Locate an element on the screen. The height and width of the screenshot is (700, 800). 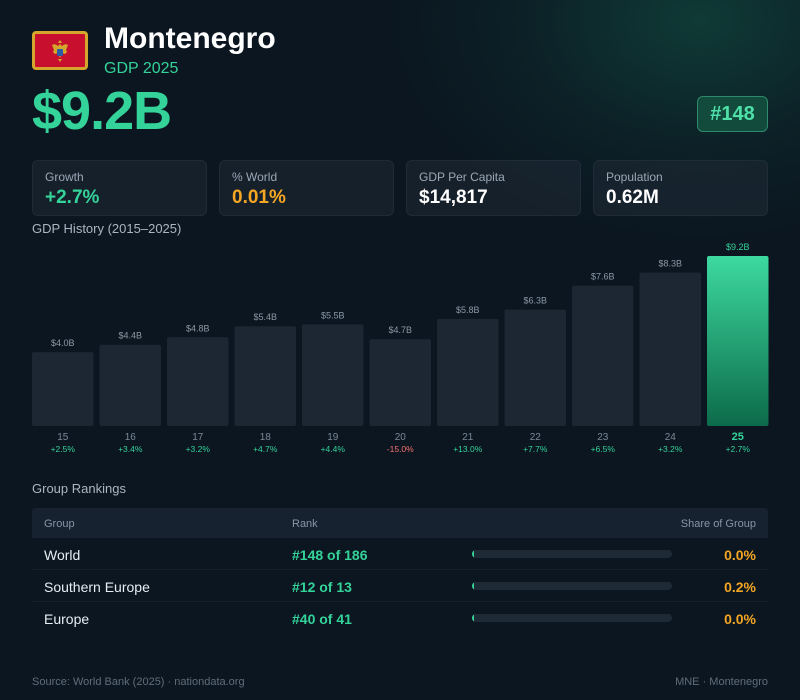
header-group: Group is located at coordinates (59, 524).